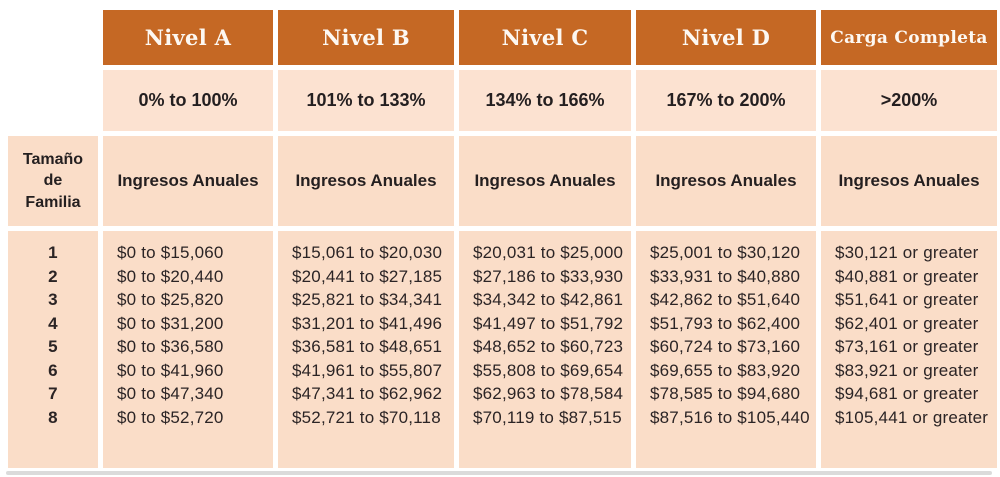 The width and height of the screenshot is (1000, 477). I want to click on income-range: $55,808 to $69,654, so click(548, 370).